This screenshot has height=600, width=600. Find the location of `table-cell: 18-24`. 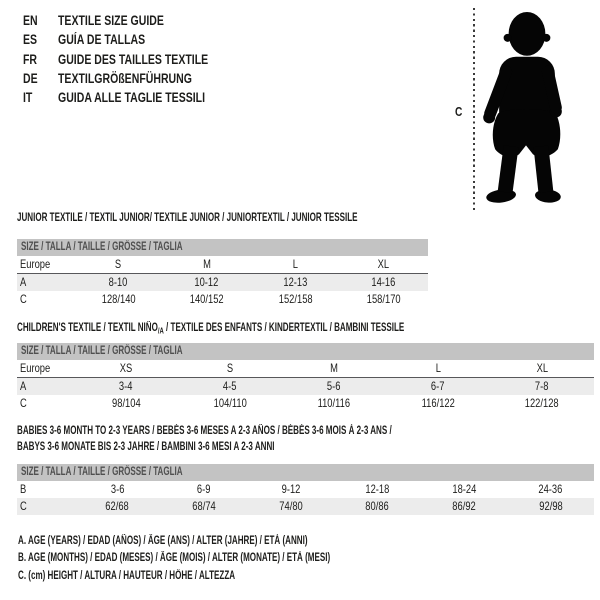

table-cell: 18-24 is located at coordinates (463, 489).